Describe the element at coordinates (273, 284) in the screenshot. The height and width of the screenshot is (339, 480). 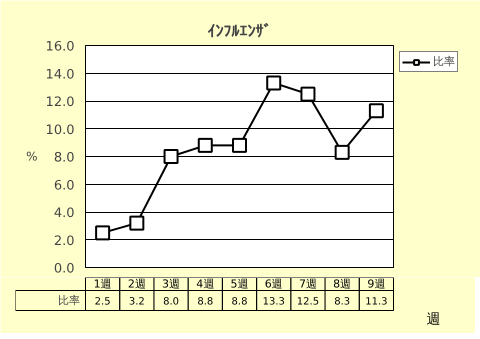
I see `x-tick-label: 6週` at that location.